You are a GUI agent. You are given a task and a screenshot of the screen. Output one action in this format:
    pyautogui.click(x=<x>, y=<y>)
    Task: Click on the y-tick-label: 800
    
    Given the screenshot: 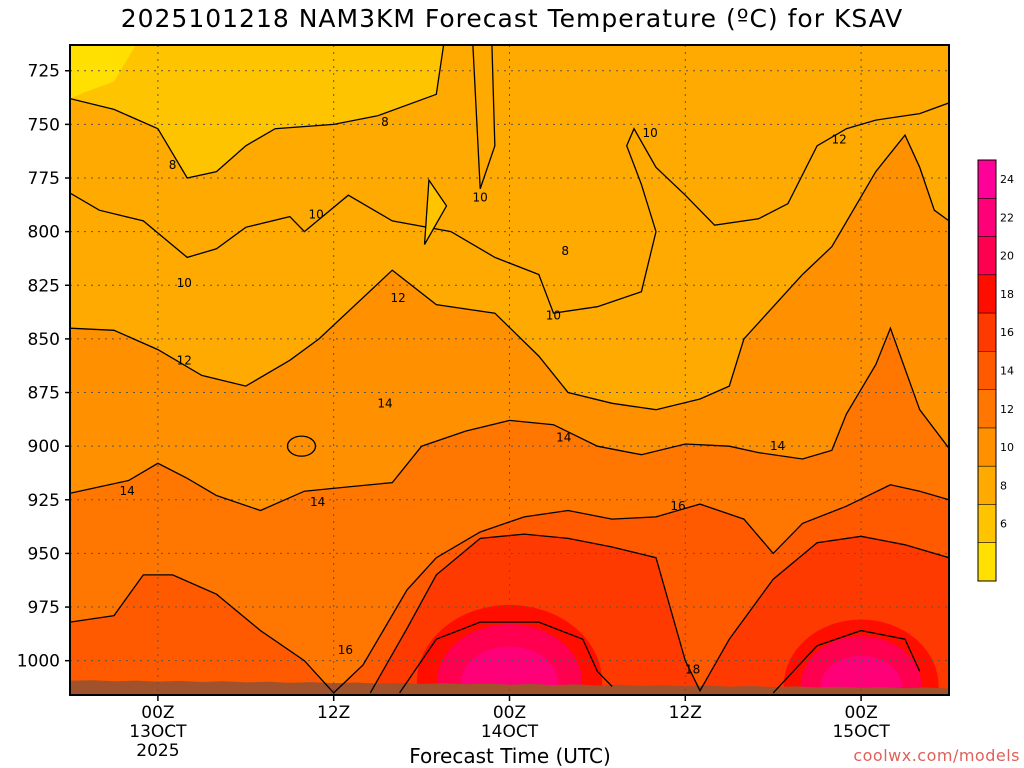 What is the action you would take?
    pyautogui.click(x=44, y=233)
    